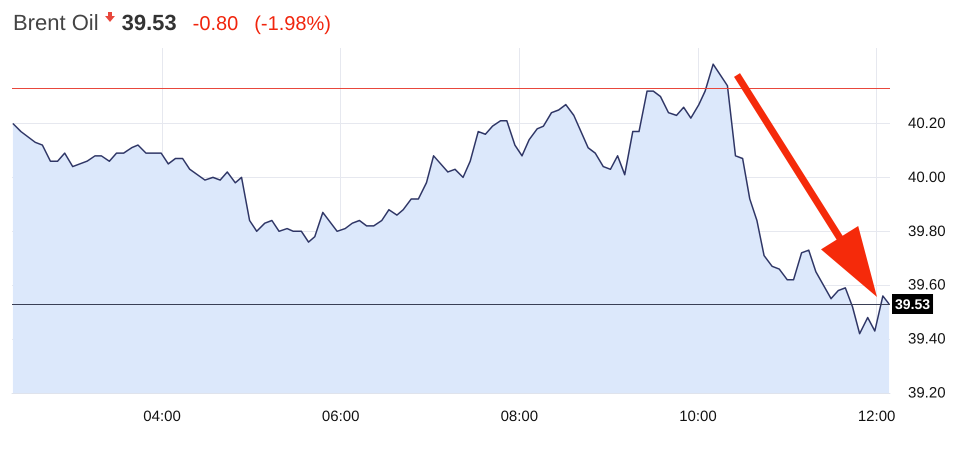 Image resolution: width=964 pixels, height=466 pixels. What do you see at coordinates (149, 23) in the screenshot?
I see `chart-subtitle: 39.53` at bounding box center [149, 23].